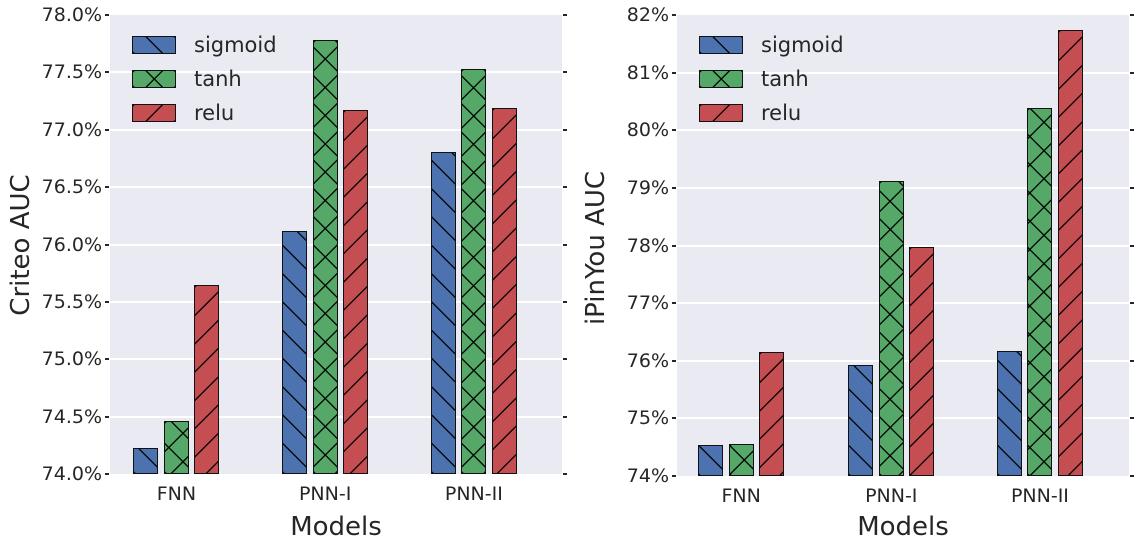 This screenshot has width=1141, height=548. Describe the element at coordinates (71, 359) in the screenshot. I see `y-tick-label: 75.0%` at that location.